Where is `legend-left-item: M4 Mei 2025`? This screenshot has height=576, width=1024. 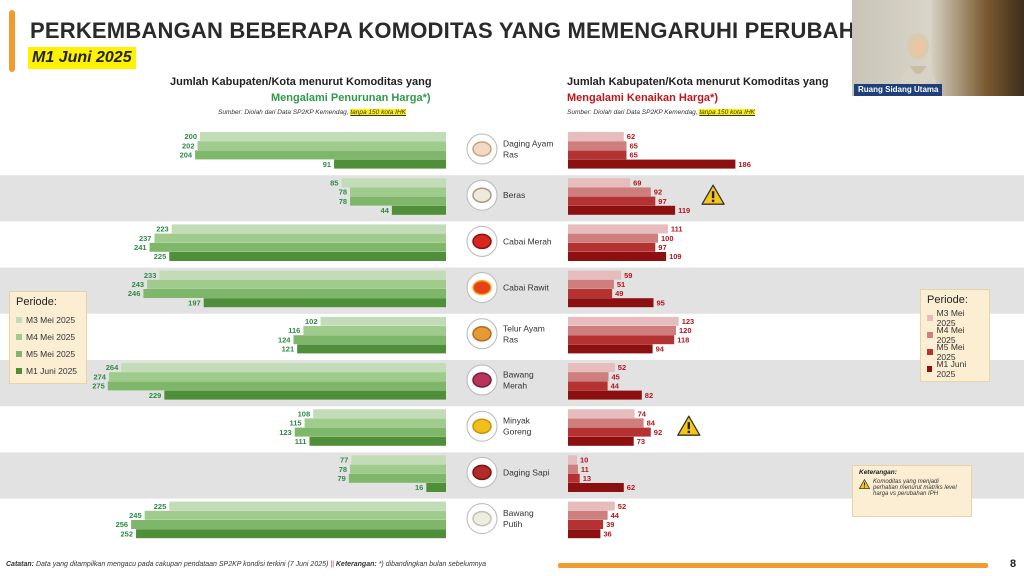 legend-left-item: M4 Mei 2025 is located at coordinates (48, 336).